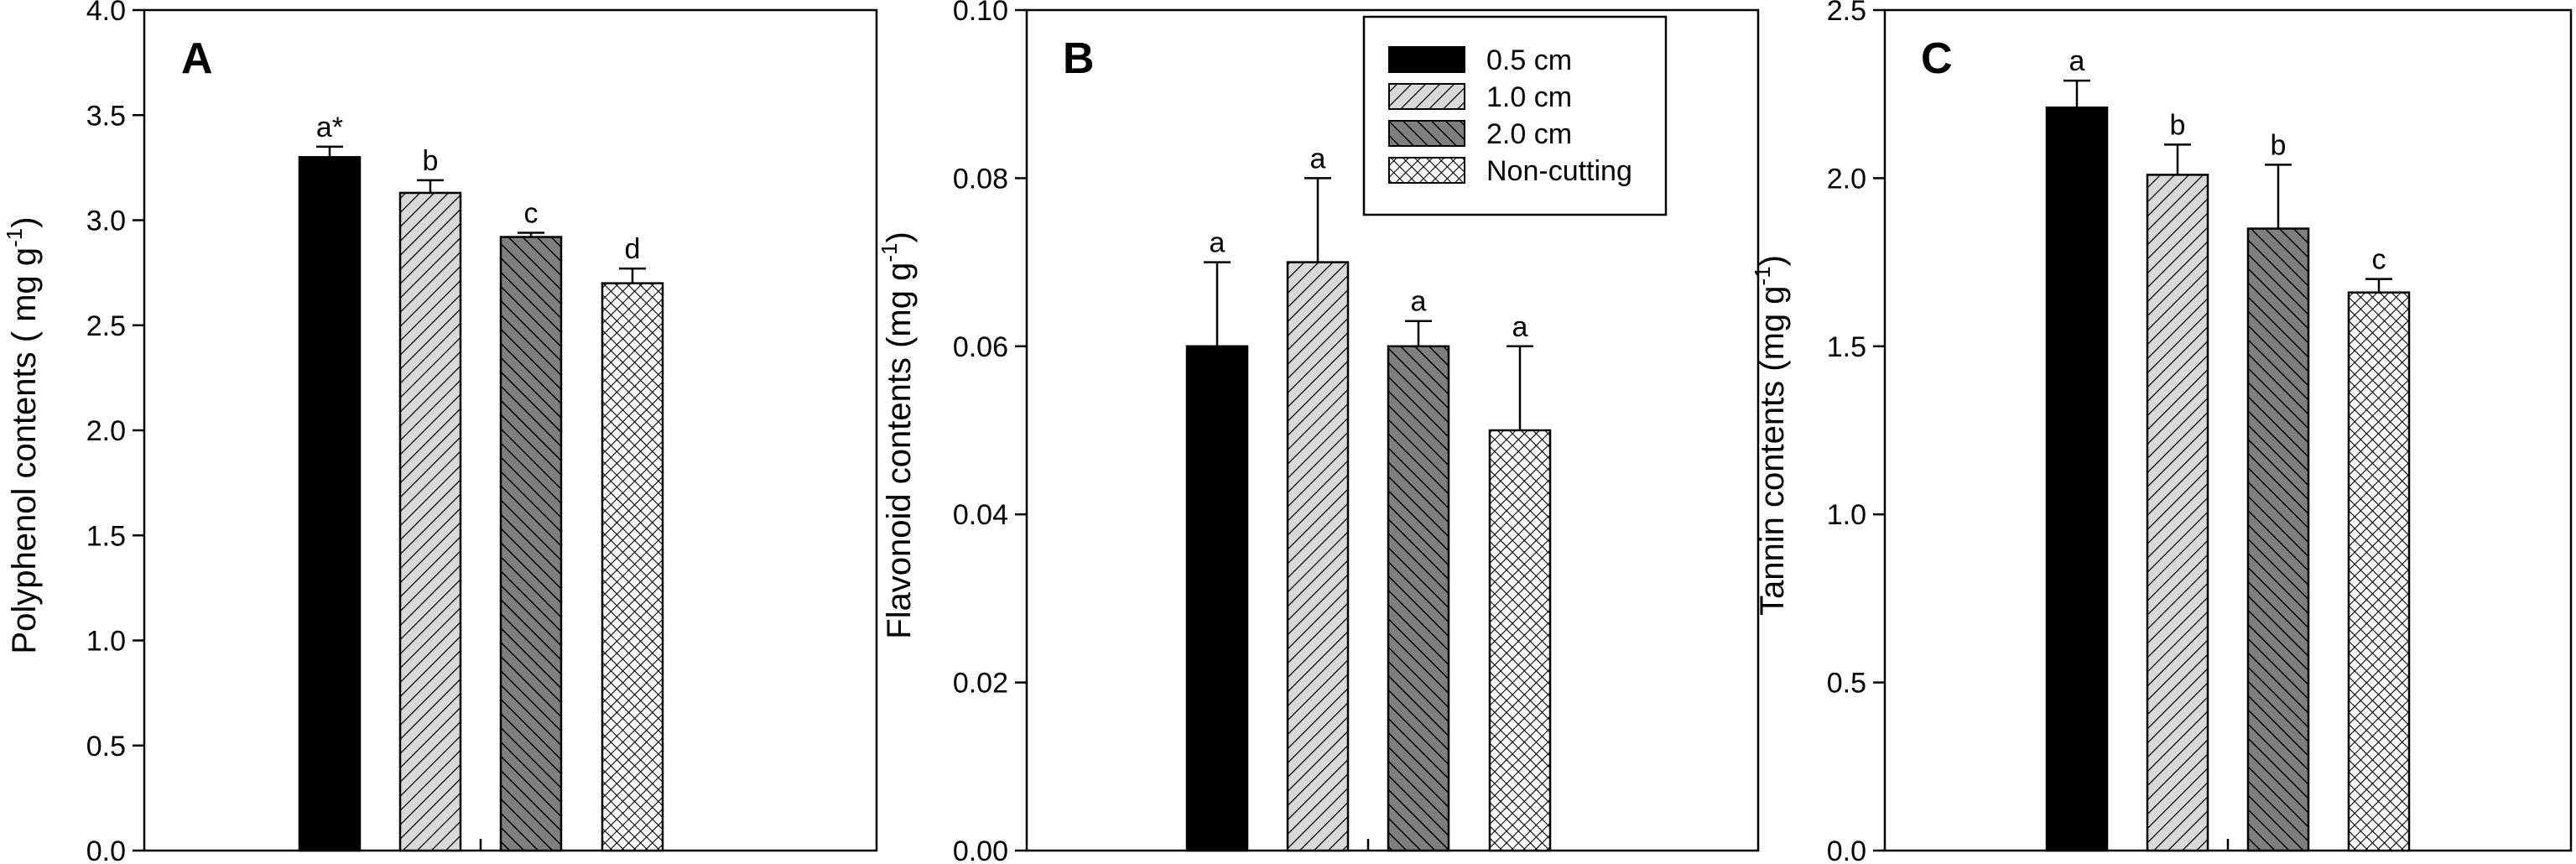 The width and height of the screenshot is (2576, 864). What do you see at coordinates (107, 344) in the screenshot?
I see `panel-a: Polyphenol contents ( mg g-1) A` at bounding box center [107, 344].